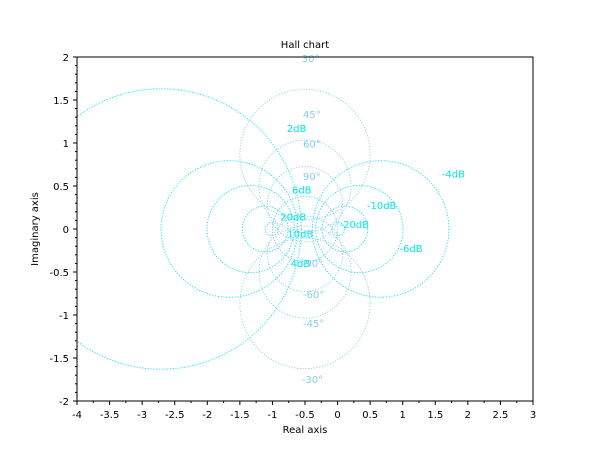  I want to click on y-tick-label: 0.5, so click(61, 187).